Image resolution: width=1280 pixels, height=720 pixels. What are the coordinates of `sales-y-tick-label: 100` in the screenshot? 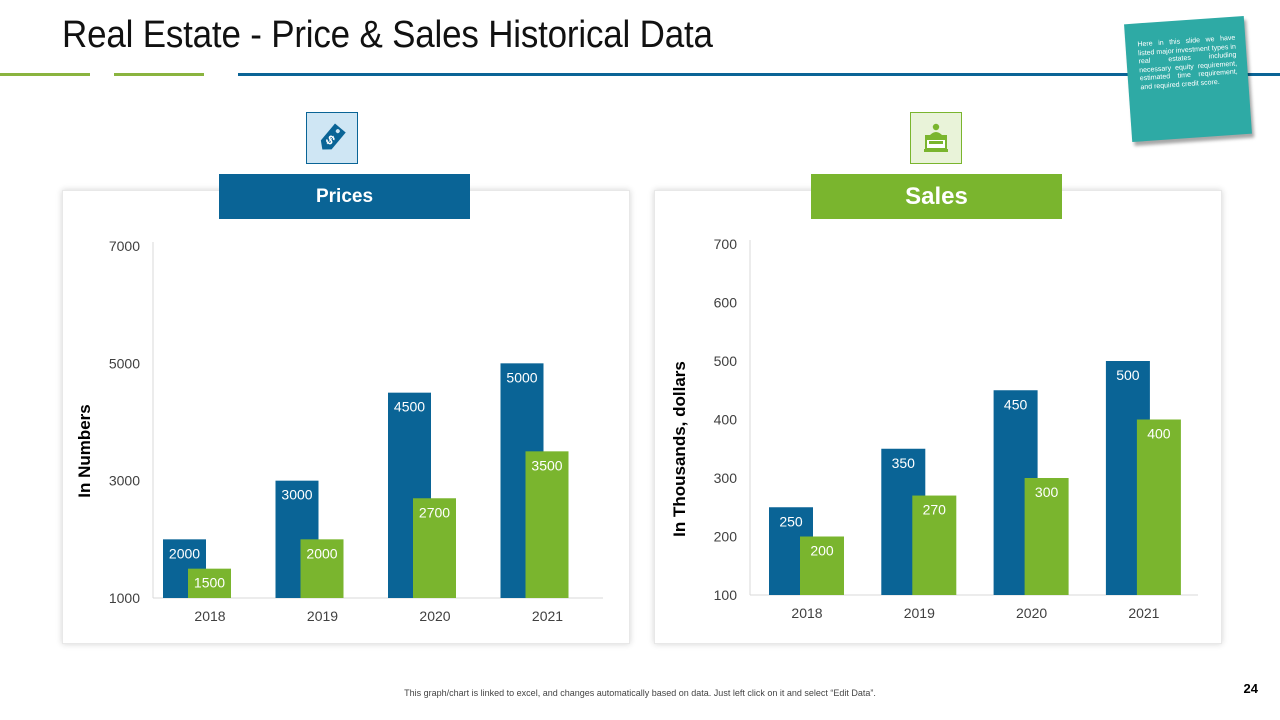 It's located at (726, 595).